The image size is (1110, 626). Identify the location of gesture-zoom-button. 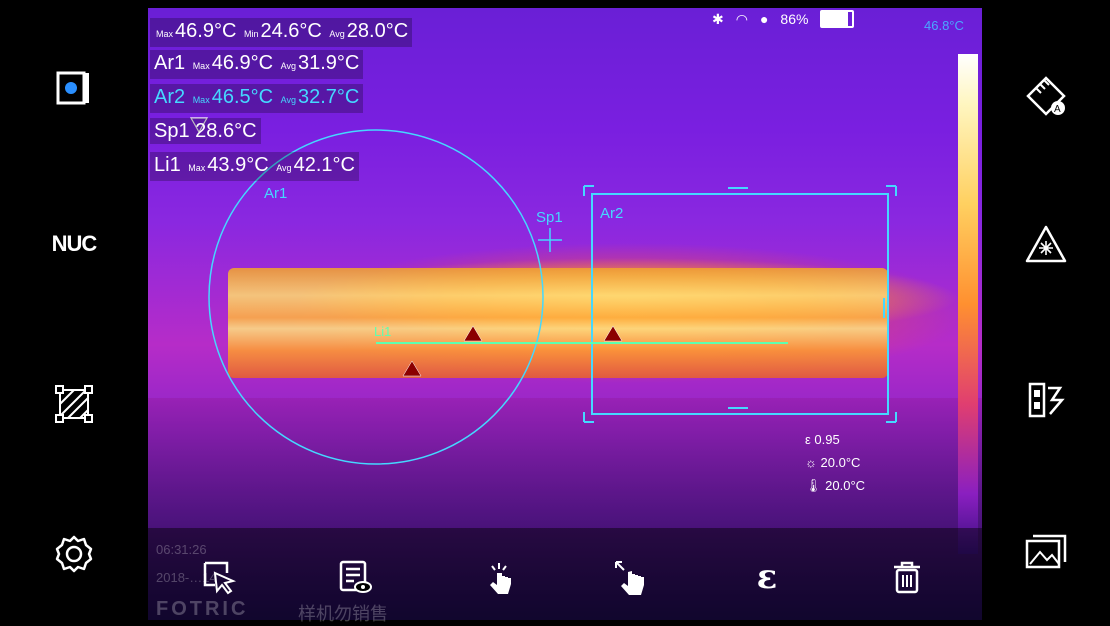
(631, 577).